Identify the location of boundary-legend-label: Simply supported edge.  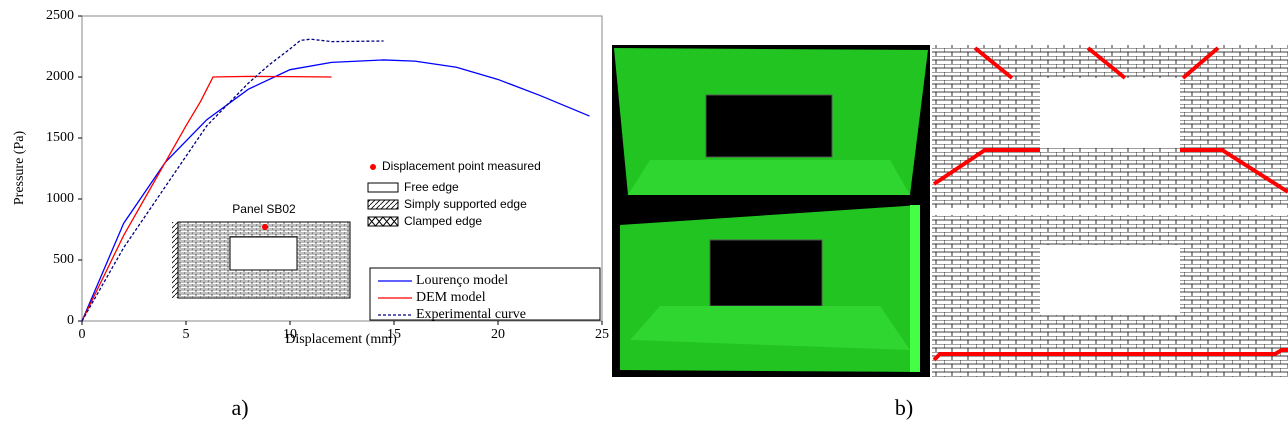
(465, 204).